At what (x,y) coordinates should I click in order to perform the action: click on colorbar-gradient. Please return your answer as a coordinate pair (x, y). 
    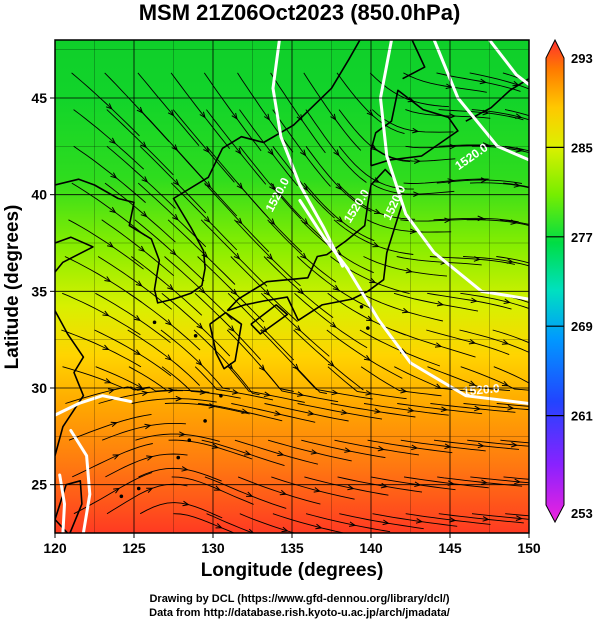
    Looking at the image, I should click on (555, 281).